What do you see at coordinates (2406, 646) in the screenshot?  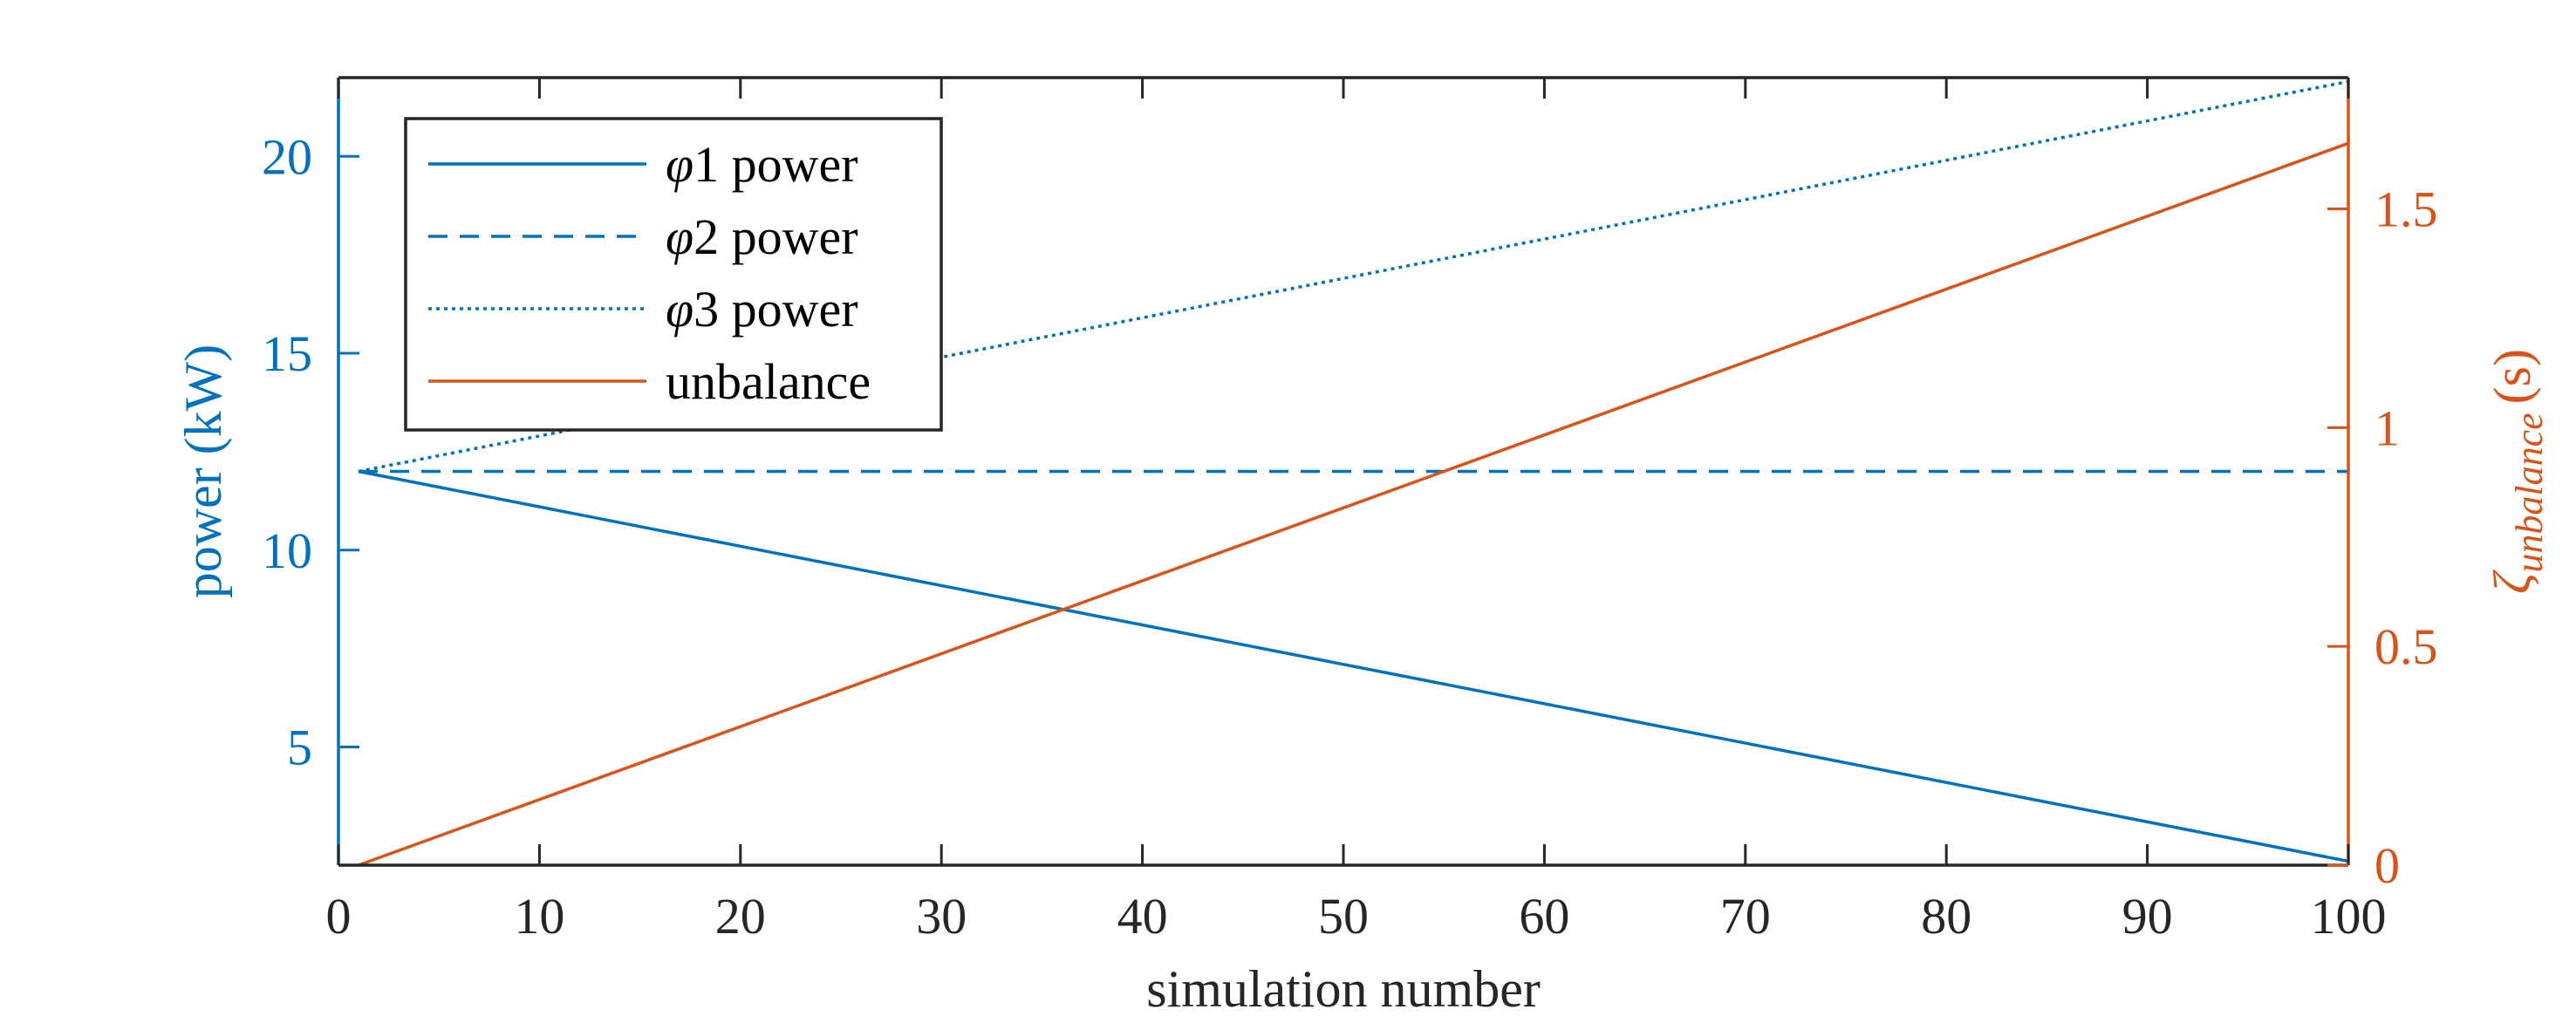 I see `y-right-tick-label: 0.5` at bounding box center [2406, 646].